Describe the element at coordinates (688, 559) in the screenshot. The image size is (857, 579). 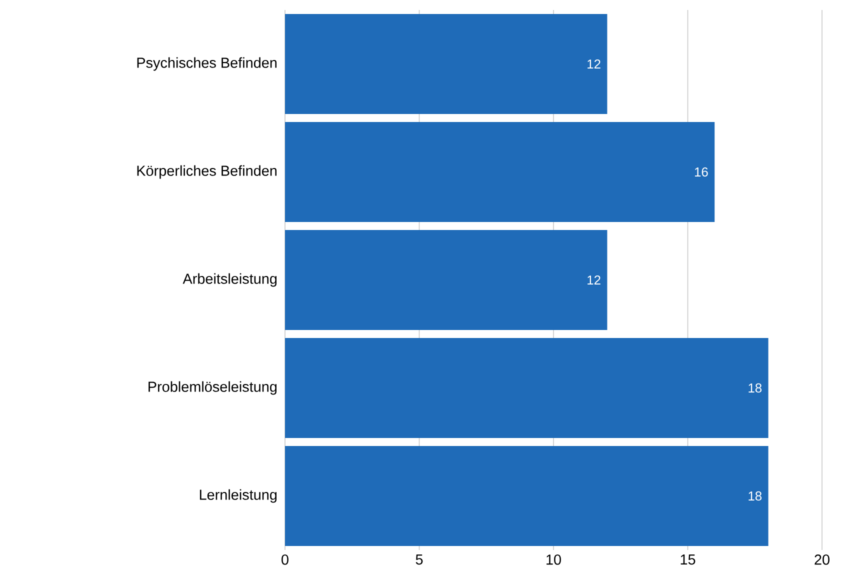
I see `x-tick-label: 15` at that location.